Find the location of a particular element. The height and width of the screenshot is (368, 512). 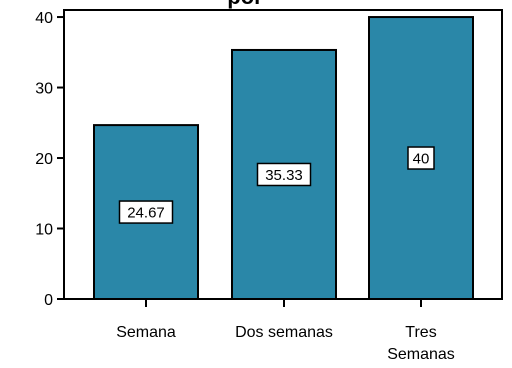

data-label: 35.33 is located at coordinates (284, 175).